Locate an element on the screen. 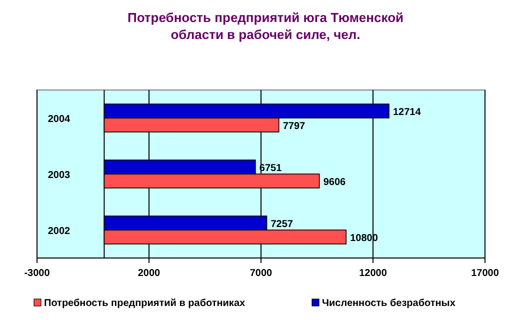 The width and height of the screenshot is (531, 320). x-tick-label: 17000 is located at coordinates (485, 273).